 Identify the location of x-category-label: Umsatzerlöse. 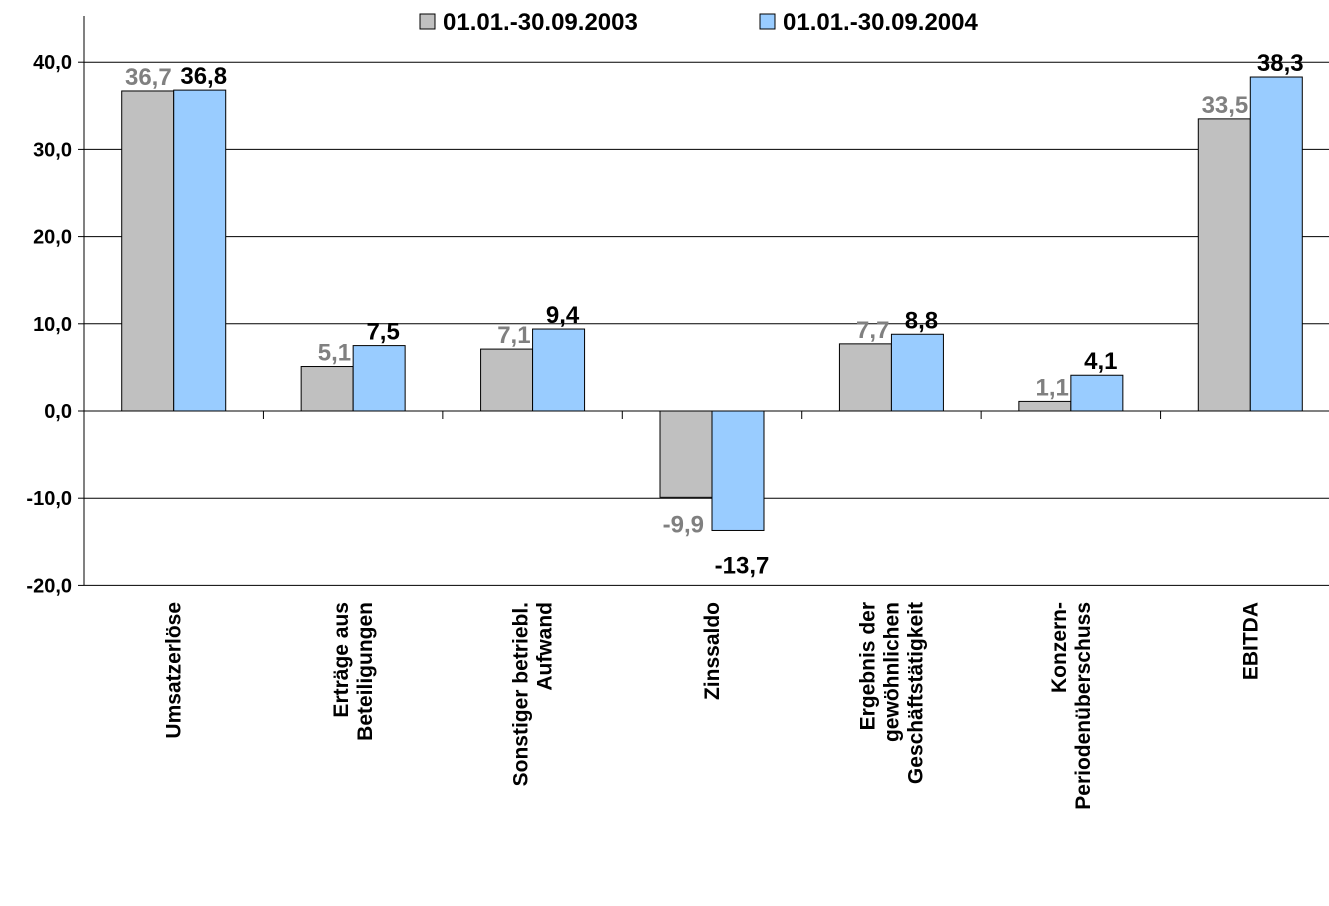
(174, 670).